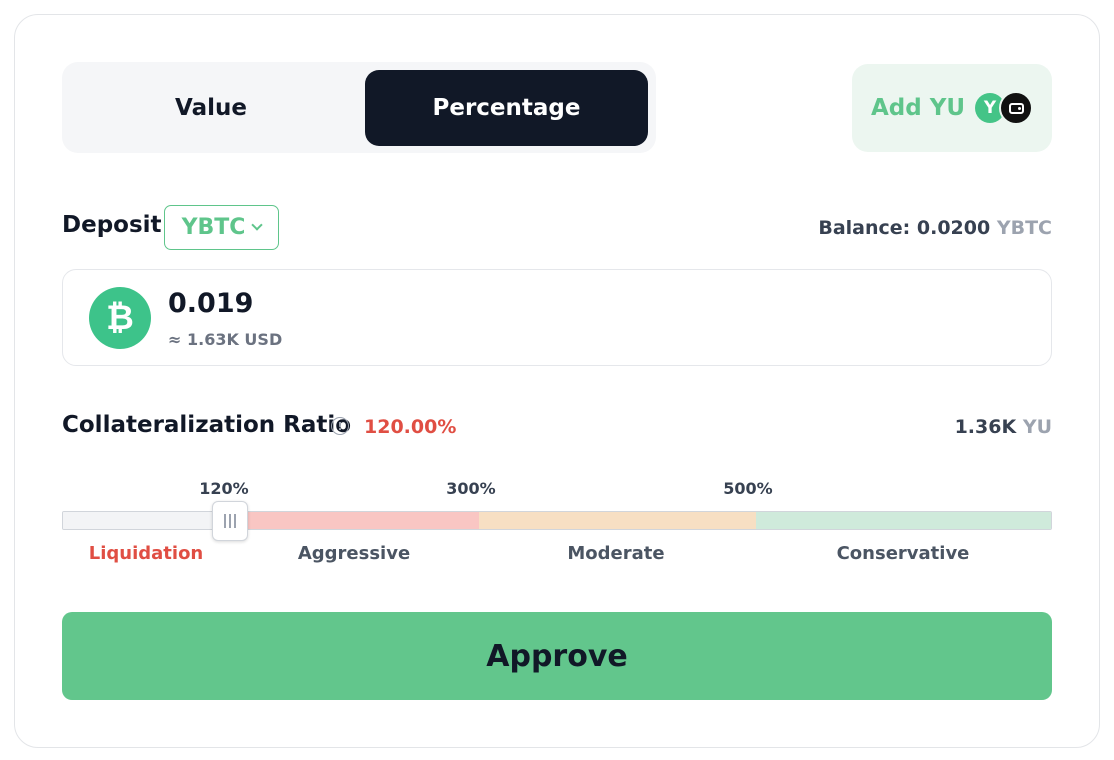 The height and width of the screenshot is (760, 1114). Describe the element at coordinates (1016, 108) in the screenshot. I see `wallet-icon` at that location.